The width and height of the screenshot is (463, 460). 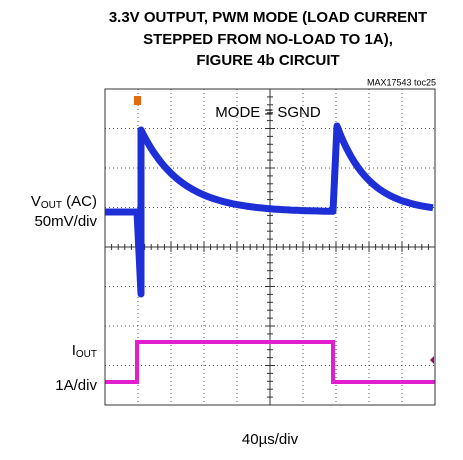 What do you see at coordinates (268, 17) in the screenshot?
I see `title-line: 3.3V OUTPUT, PWM MODE (LOAD CURRENT` at bounding box center [268, 17].